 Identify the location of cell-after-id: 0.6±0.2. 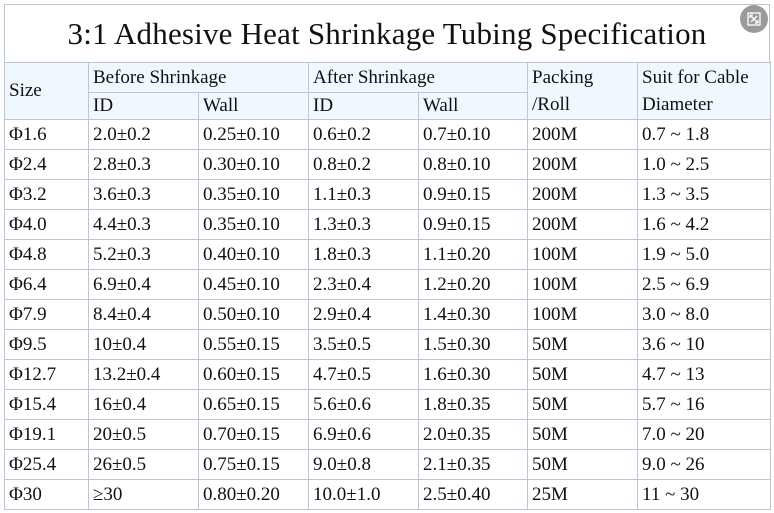
(364, 134).